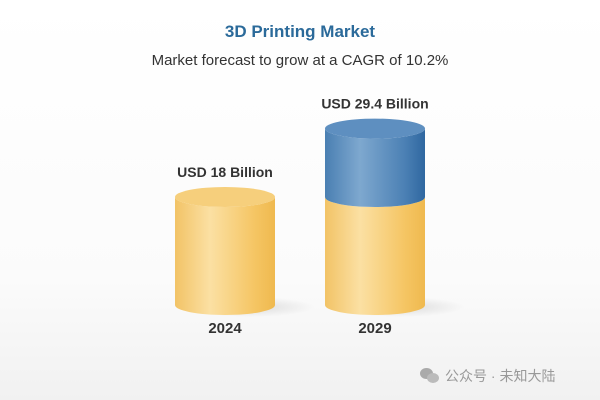 This screenshot has width=600, height=400. I want to click on x-tick-label: 2029, so click(374, 328).